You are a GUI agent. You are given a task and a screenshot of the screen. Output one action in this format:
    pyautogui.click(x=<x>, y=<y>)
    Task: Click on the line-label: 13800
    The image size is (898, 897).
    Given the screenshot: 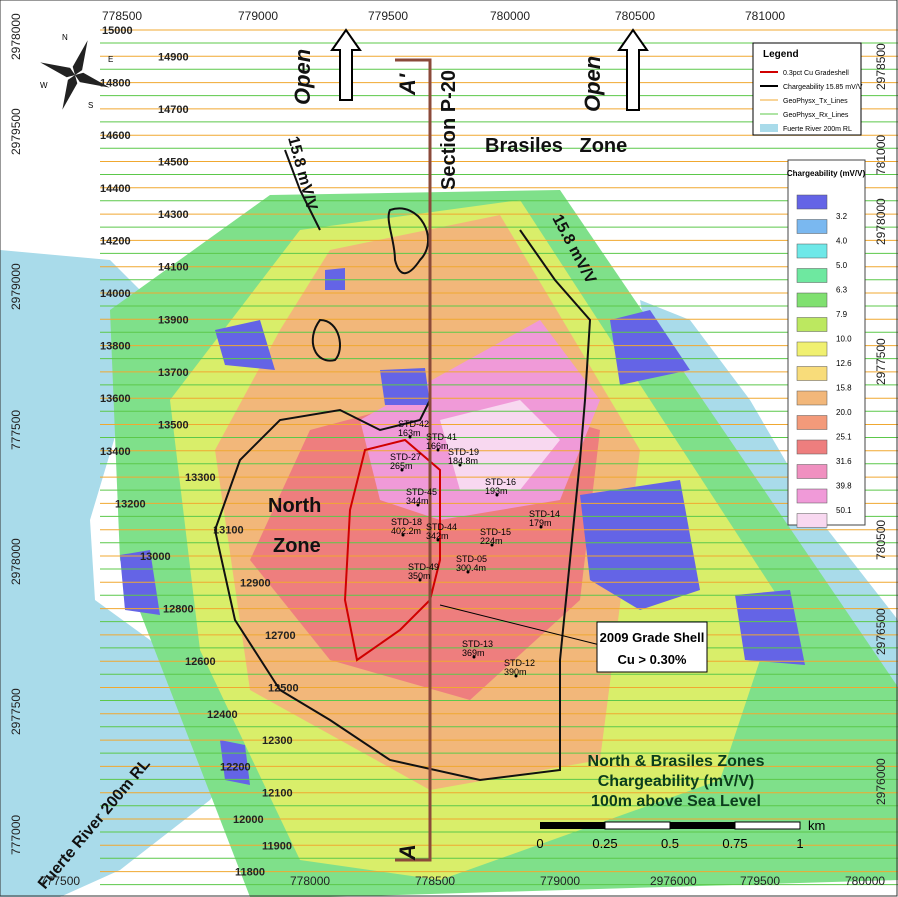 What is the action you would take?
    pyautogui.click(x=115, y=347)
    